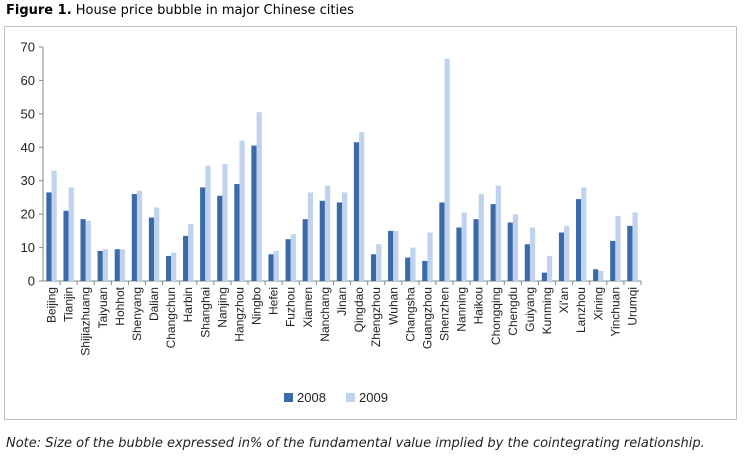 This screenshot has height=458, width=745. I want to click on x-tick-label: Dalian, so click(154, 304).